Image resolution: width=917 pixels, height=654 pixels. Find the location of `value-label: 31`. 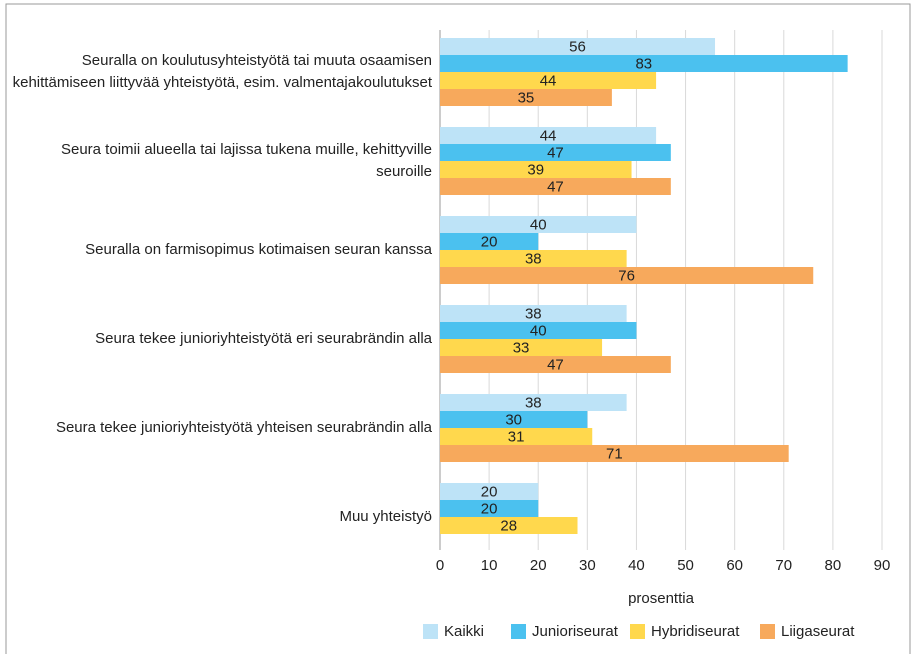

value-label: 31 is located at coordinates (516, 436).